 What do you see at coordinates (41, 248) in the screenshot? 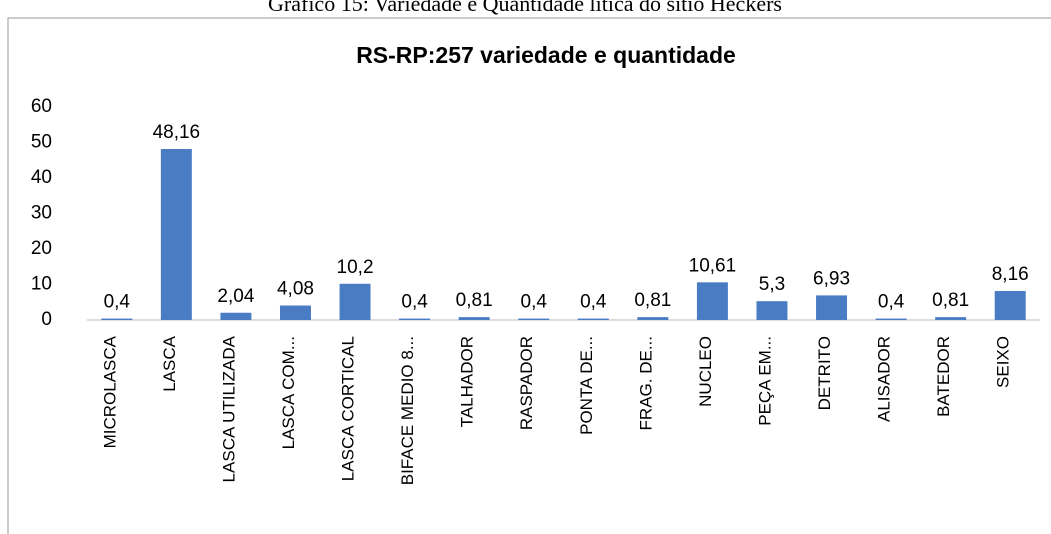
I see `y-tick-label: 20` at bounding box center [41, 248].